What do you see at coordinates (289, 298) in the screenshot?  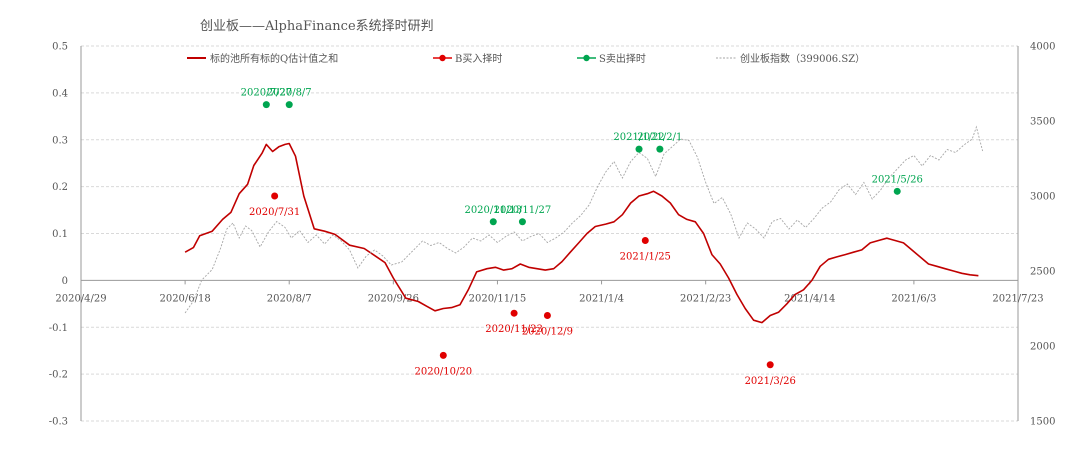 I see `x-tick-label: 2020/8/7` at bounding box center [289, 298].